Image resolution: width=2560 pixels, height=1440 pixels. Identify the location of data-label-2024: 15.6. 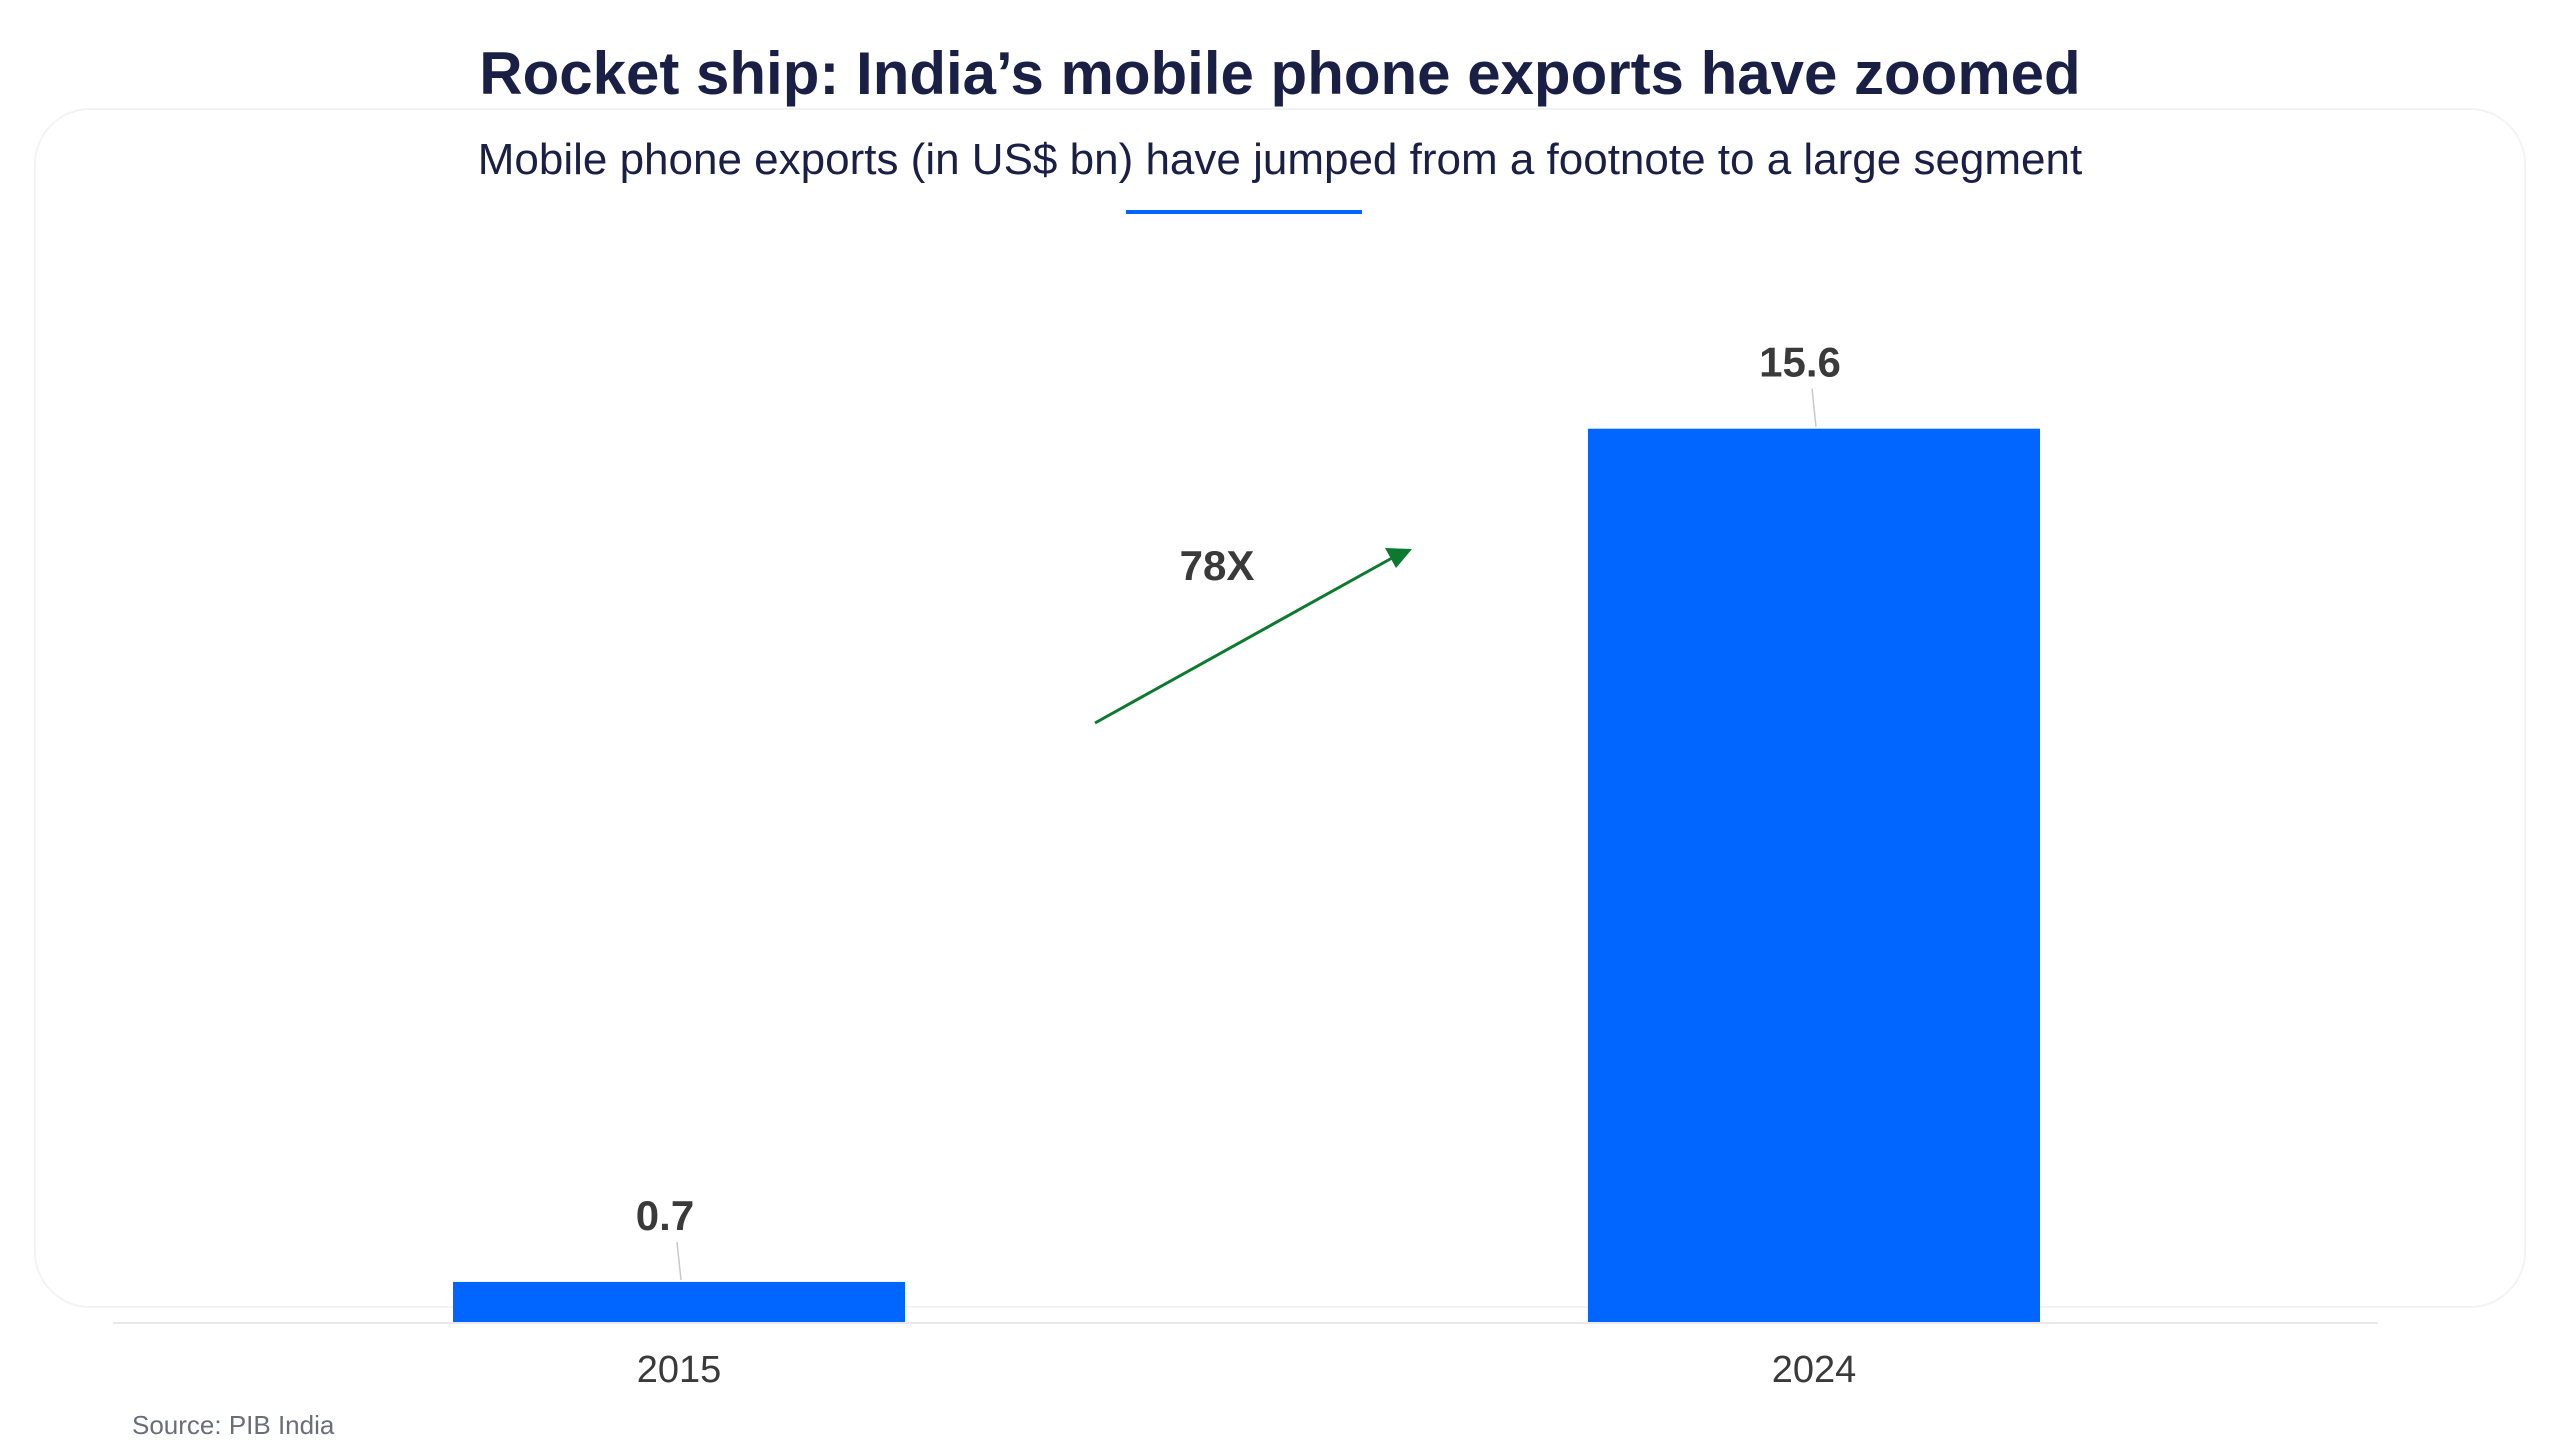
(1800, 362).